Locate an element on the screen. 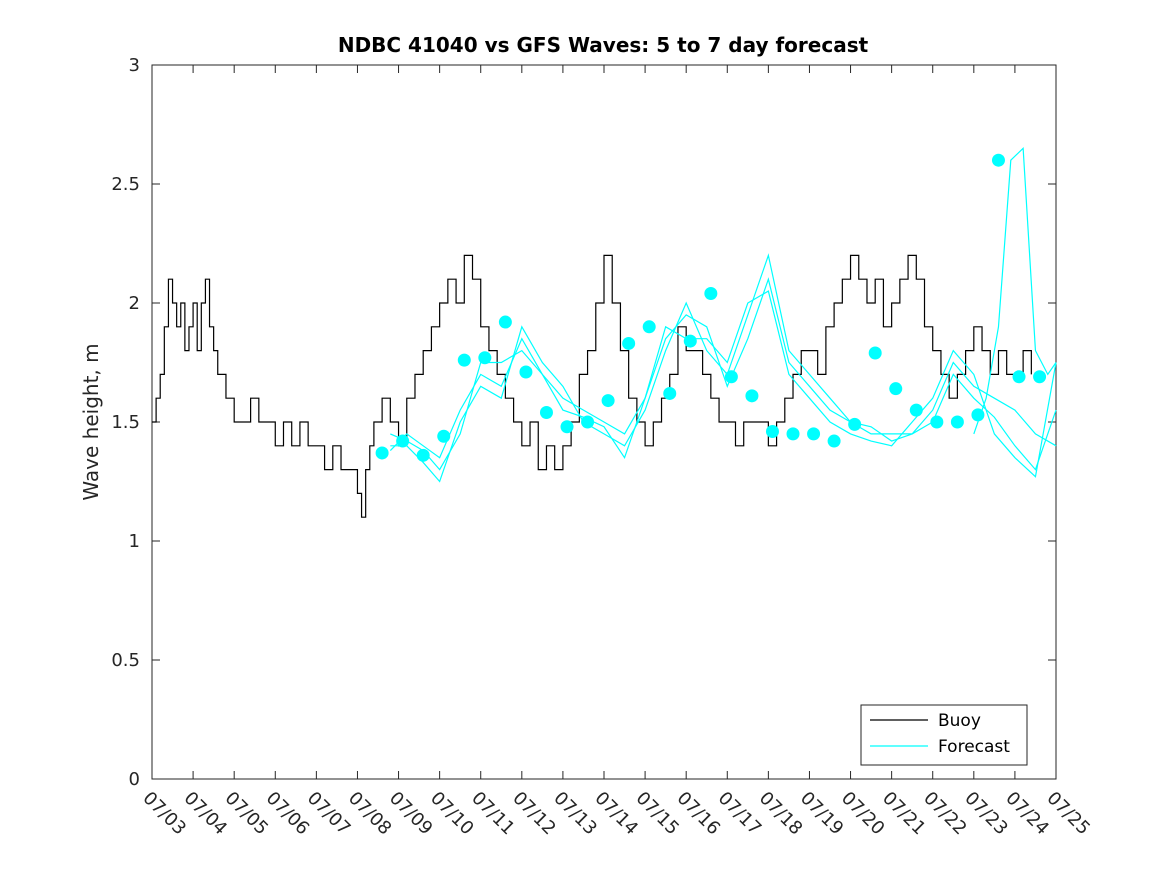  x-tick-label: 07/11 is located at coordinates (493, 814).